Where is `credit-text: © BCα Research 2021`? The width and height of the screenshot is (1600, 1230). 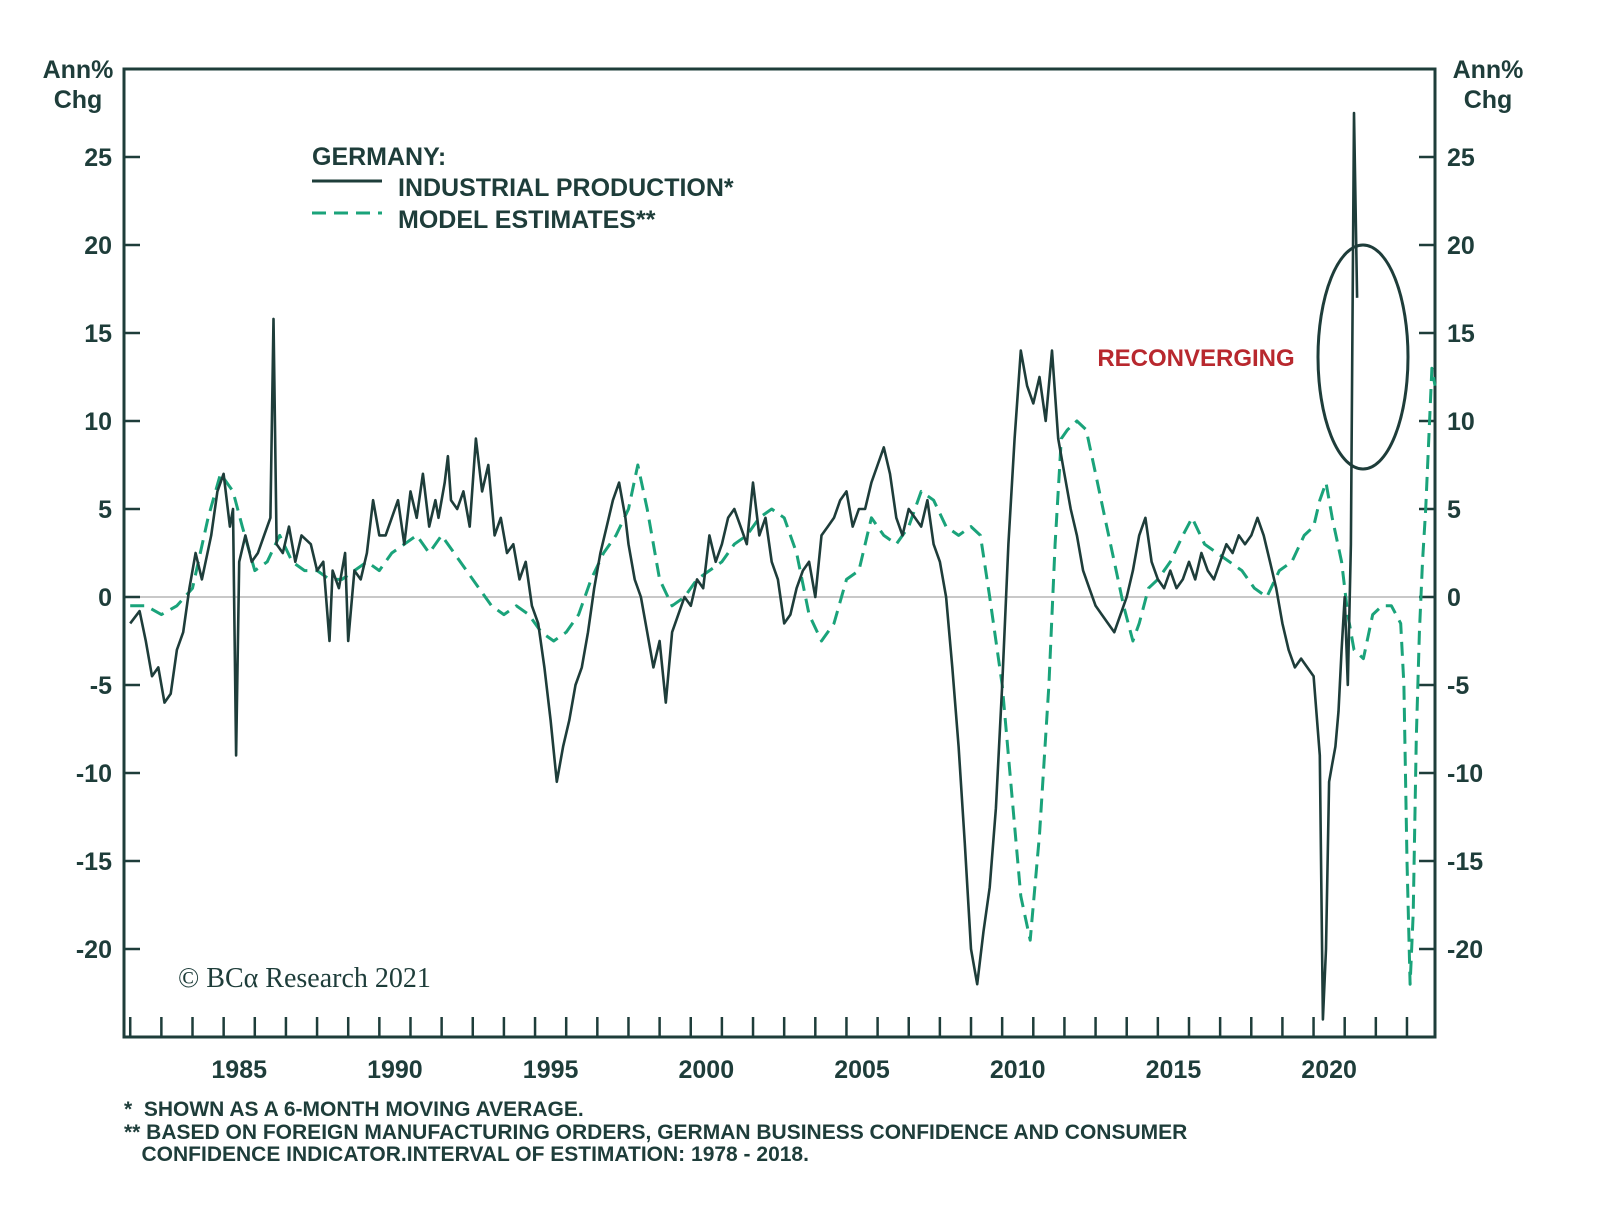
credit-text: © BCα Research 2021 is located at coordinates (304, 978).